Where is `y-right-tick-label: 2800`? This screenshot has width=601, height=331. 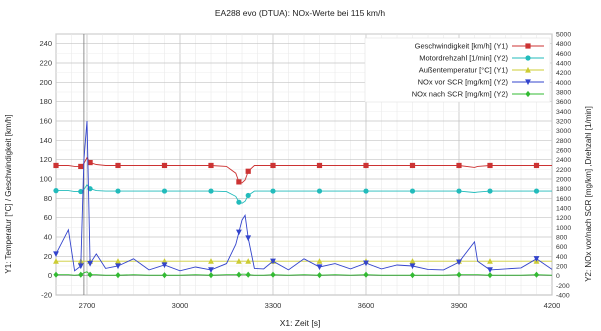 y-right-tick-label: 2800 is located at coordinates (563, 141).